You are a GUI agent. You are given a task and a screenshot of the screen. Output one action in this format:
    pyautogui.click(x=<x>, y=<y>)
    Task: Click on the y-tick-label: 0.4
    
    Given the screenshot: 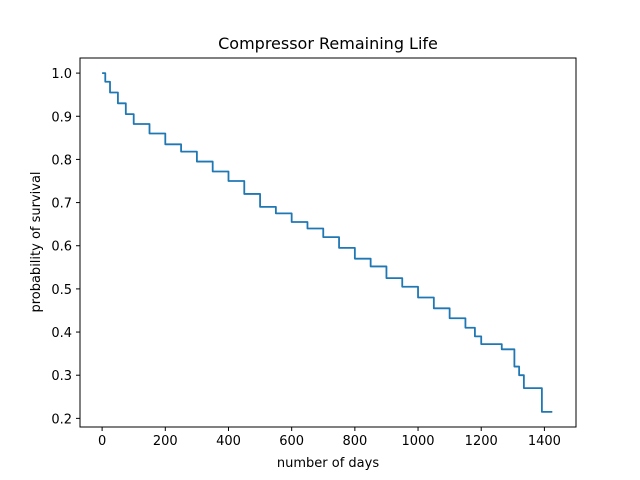 What is the action you would take?
    pyautogui.click(x=61, y=333)
    